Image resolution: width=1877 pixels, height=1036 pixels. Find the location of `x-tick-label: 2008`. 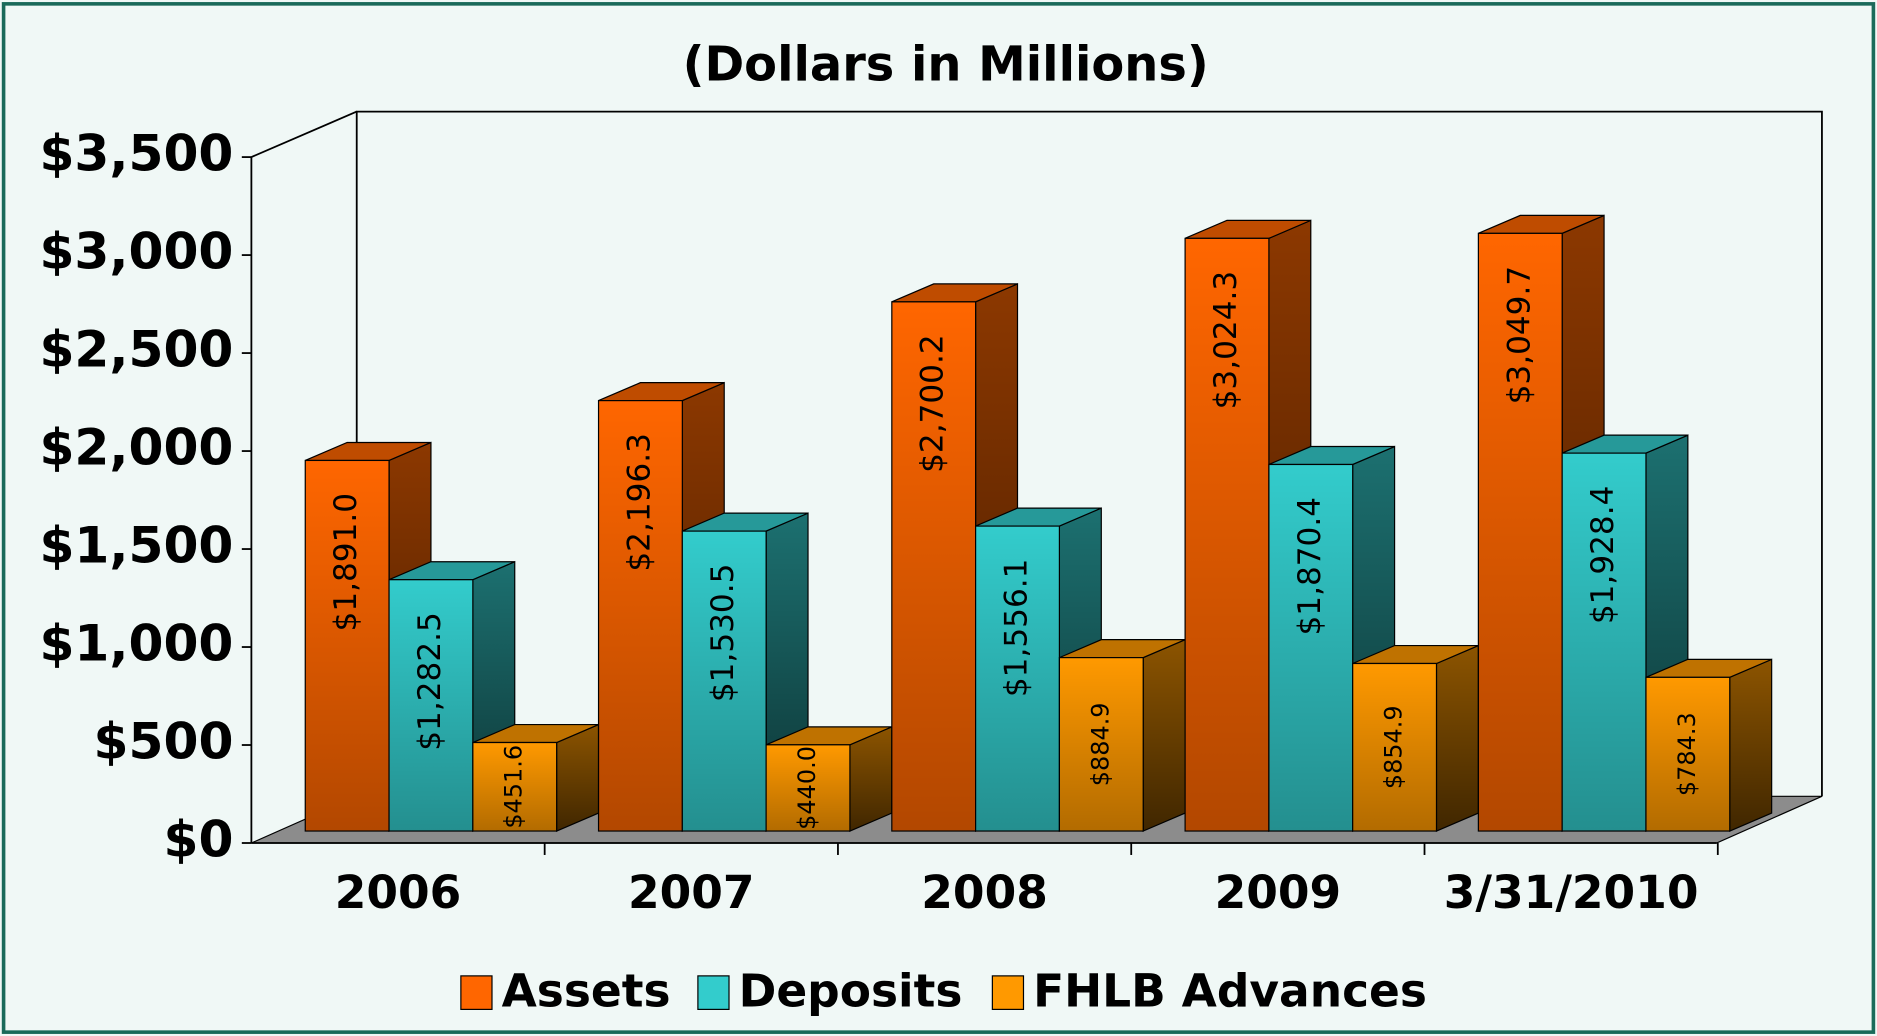

x-tick-label: 2008 is located at coordinates (984, 892).